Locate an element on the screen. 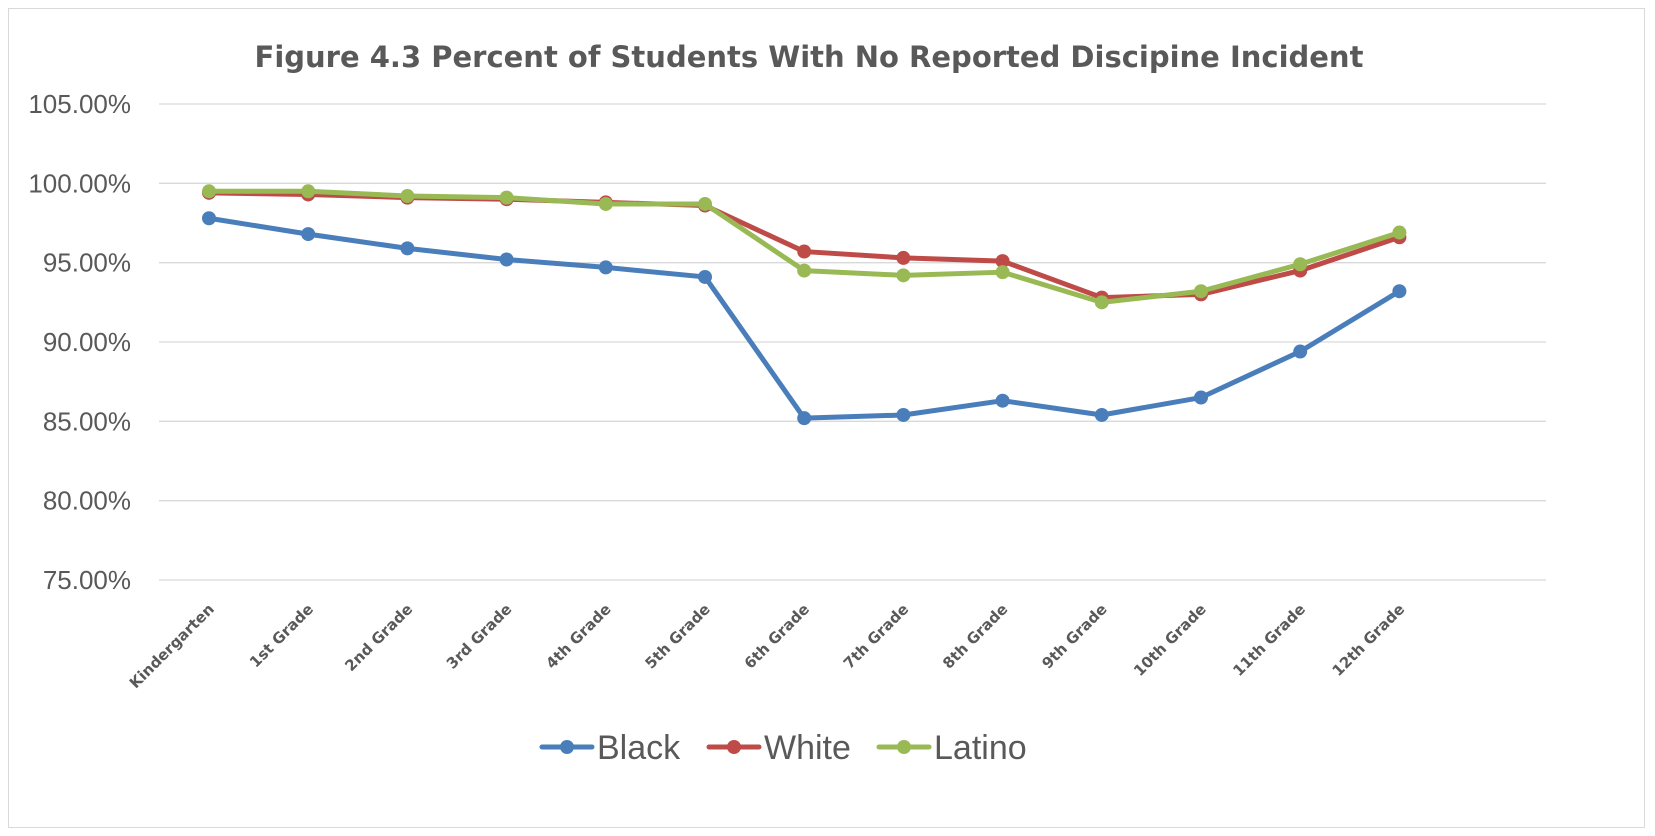  x-tick-label: 6th Grade is located at coordinates (777, 636).